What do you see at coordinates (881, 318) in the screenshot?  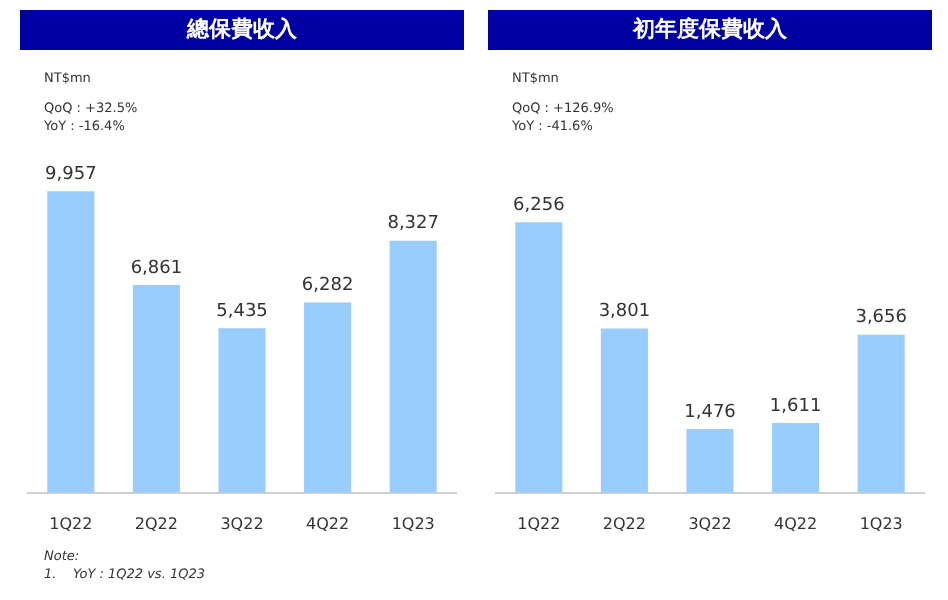 I see `data-label: 3,656` at bounding box center [881, 318].